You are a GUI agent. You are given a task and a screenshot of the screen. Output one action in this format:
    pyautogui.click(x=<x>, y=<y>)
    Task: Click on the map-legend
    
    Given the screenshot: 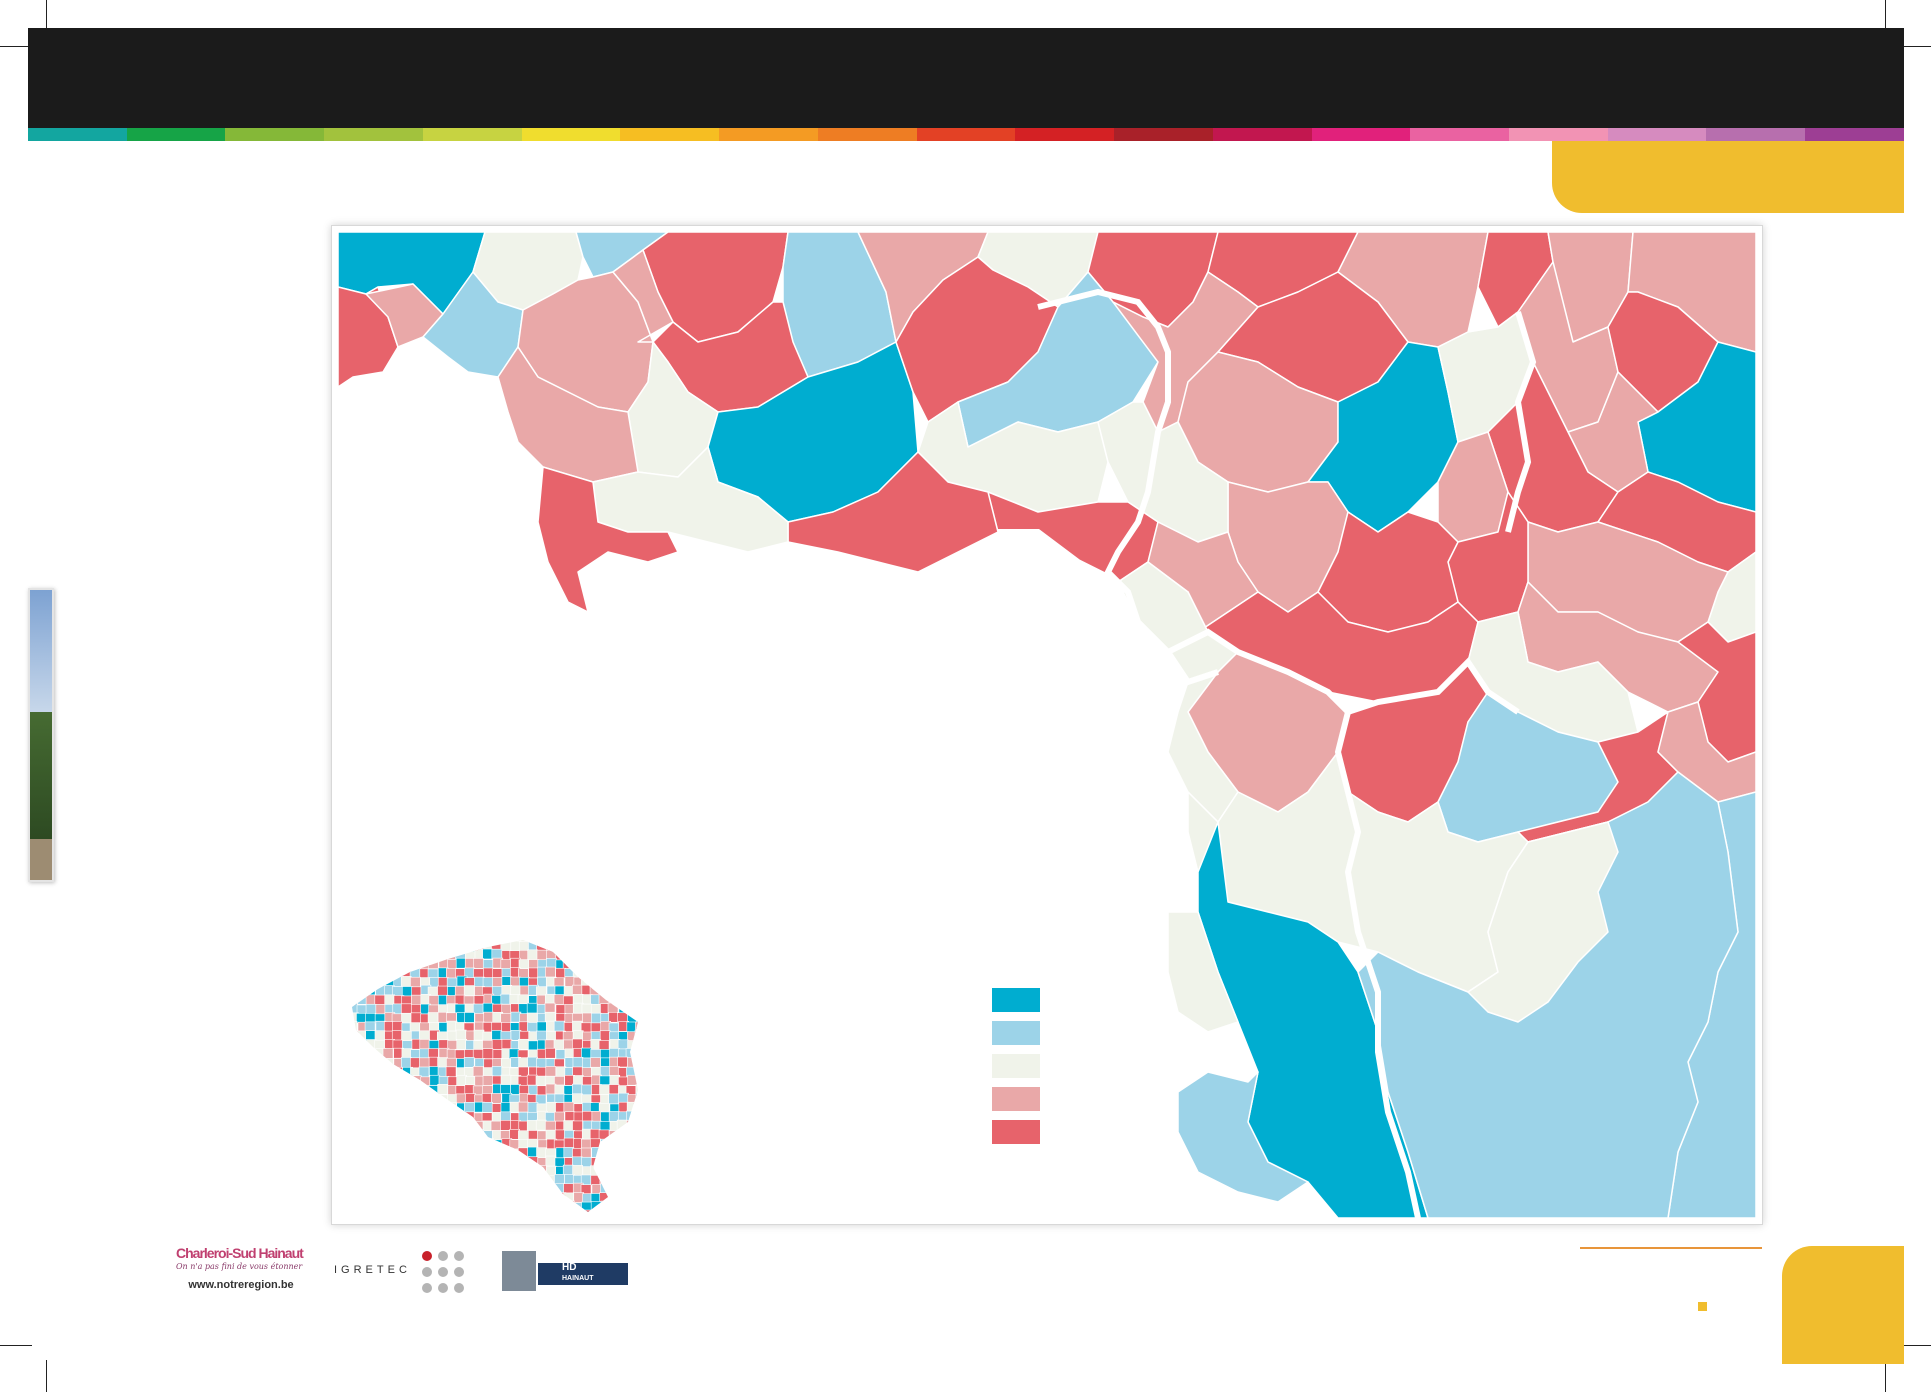 What is the action you would take?
    pyautogui.click(x=1021, y=1070)
    